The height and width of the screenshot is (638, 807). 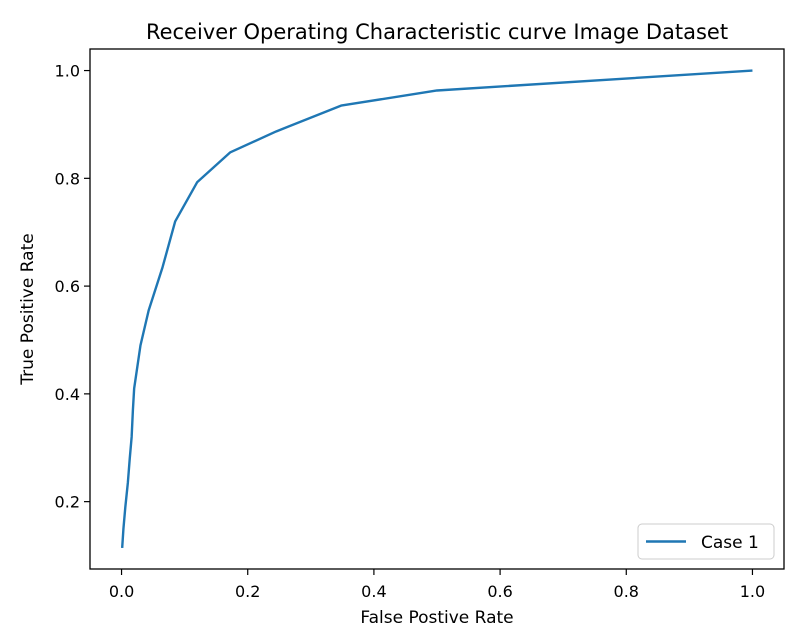 I want to click on x-axis-label: False Postive Rate, so click(x=436, y=618).